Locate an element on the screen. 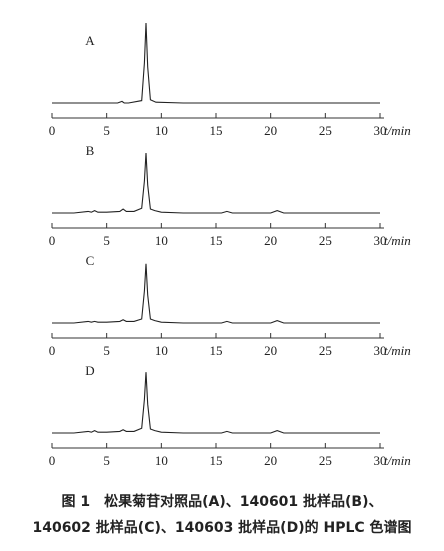  caption-line: 140602 批样品(C)、140603 批样品(D)的 HPLC 色谱图 is located at coordinates (221, 527).